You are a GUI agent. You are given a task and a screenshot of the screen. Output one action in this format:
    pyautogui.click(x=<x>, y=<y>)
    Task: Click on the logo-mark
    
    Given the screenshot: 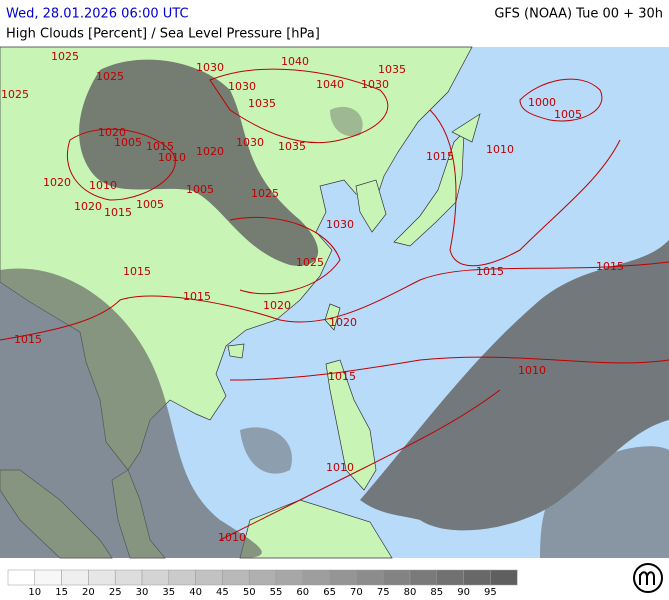 What is the action you would take?
    pyautogui.click(x=647, y=578)
    